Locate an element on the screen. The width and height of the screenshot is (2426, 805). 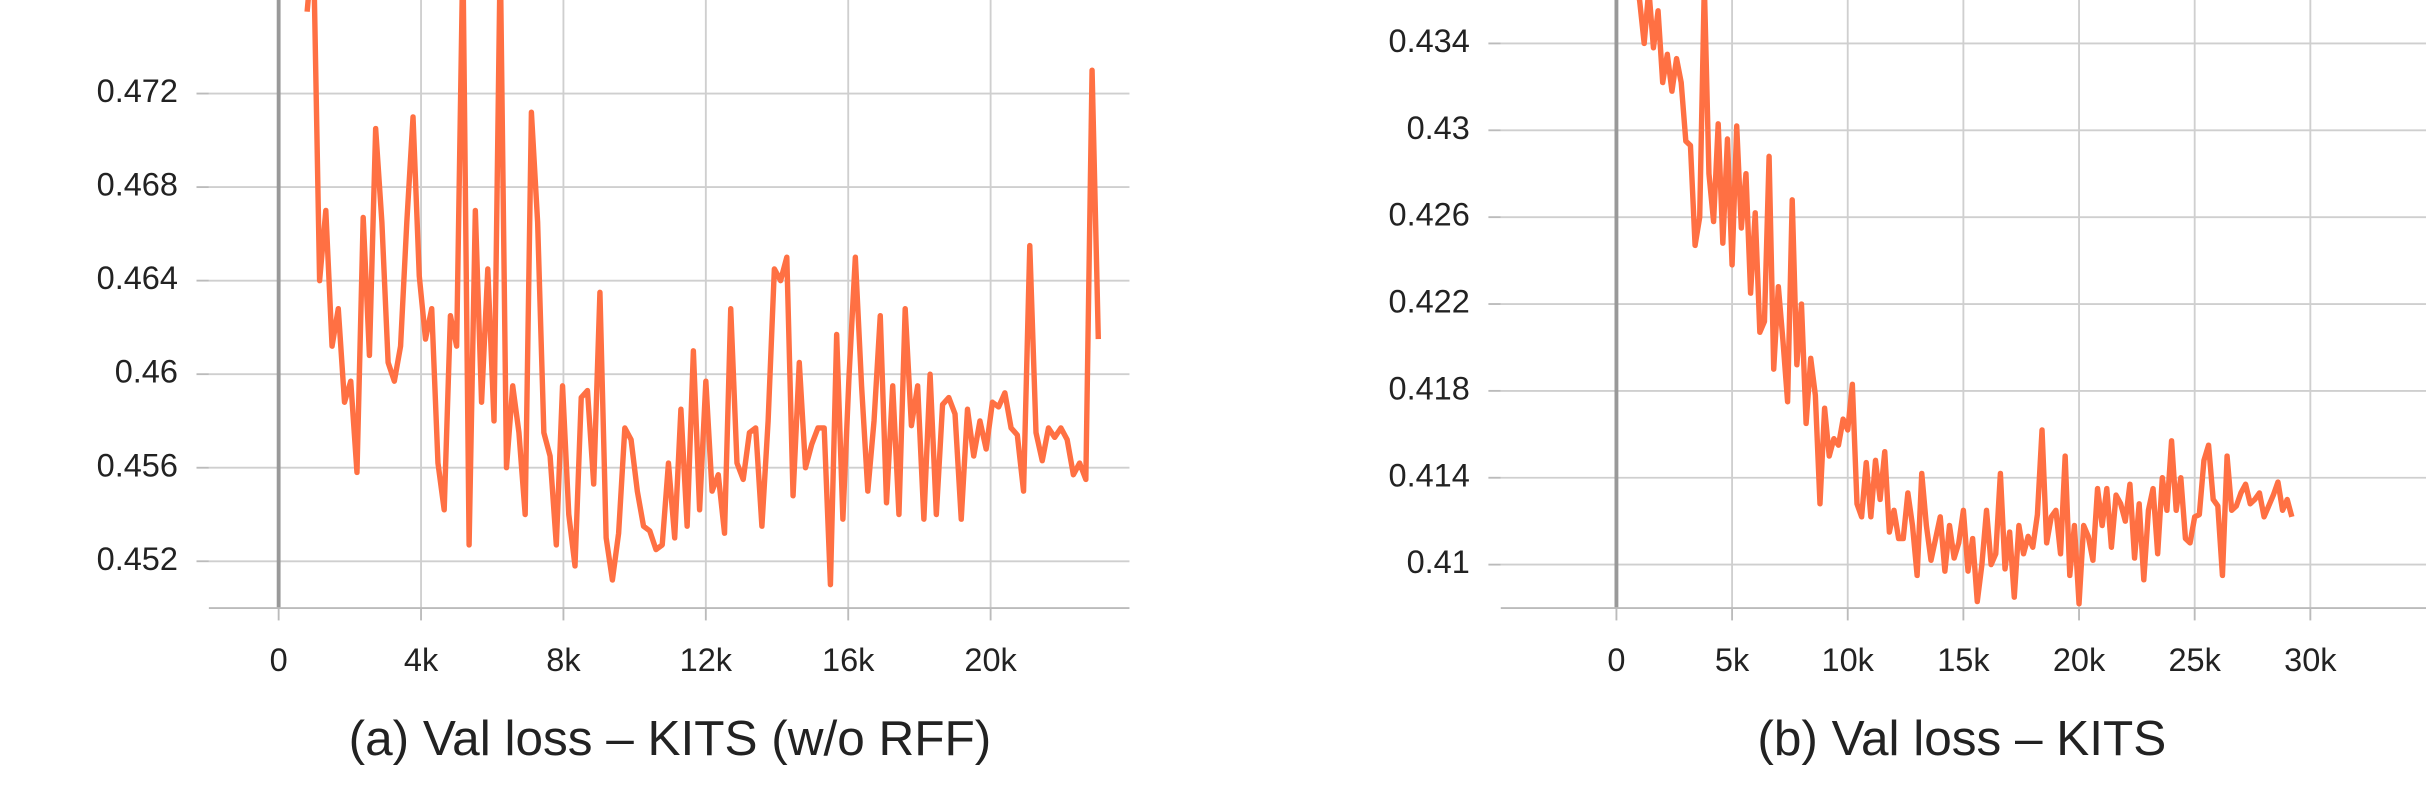
y-tick-label: 0.46 is located at coordinates (146, 372).